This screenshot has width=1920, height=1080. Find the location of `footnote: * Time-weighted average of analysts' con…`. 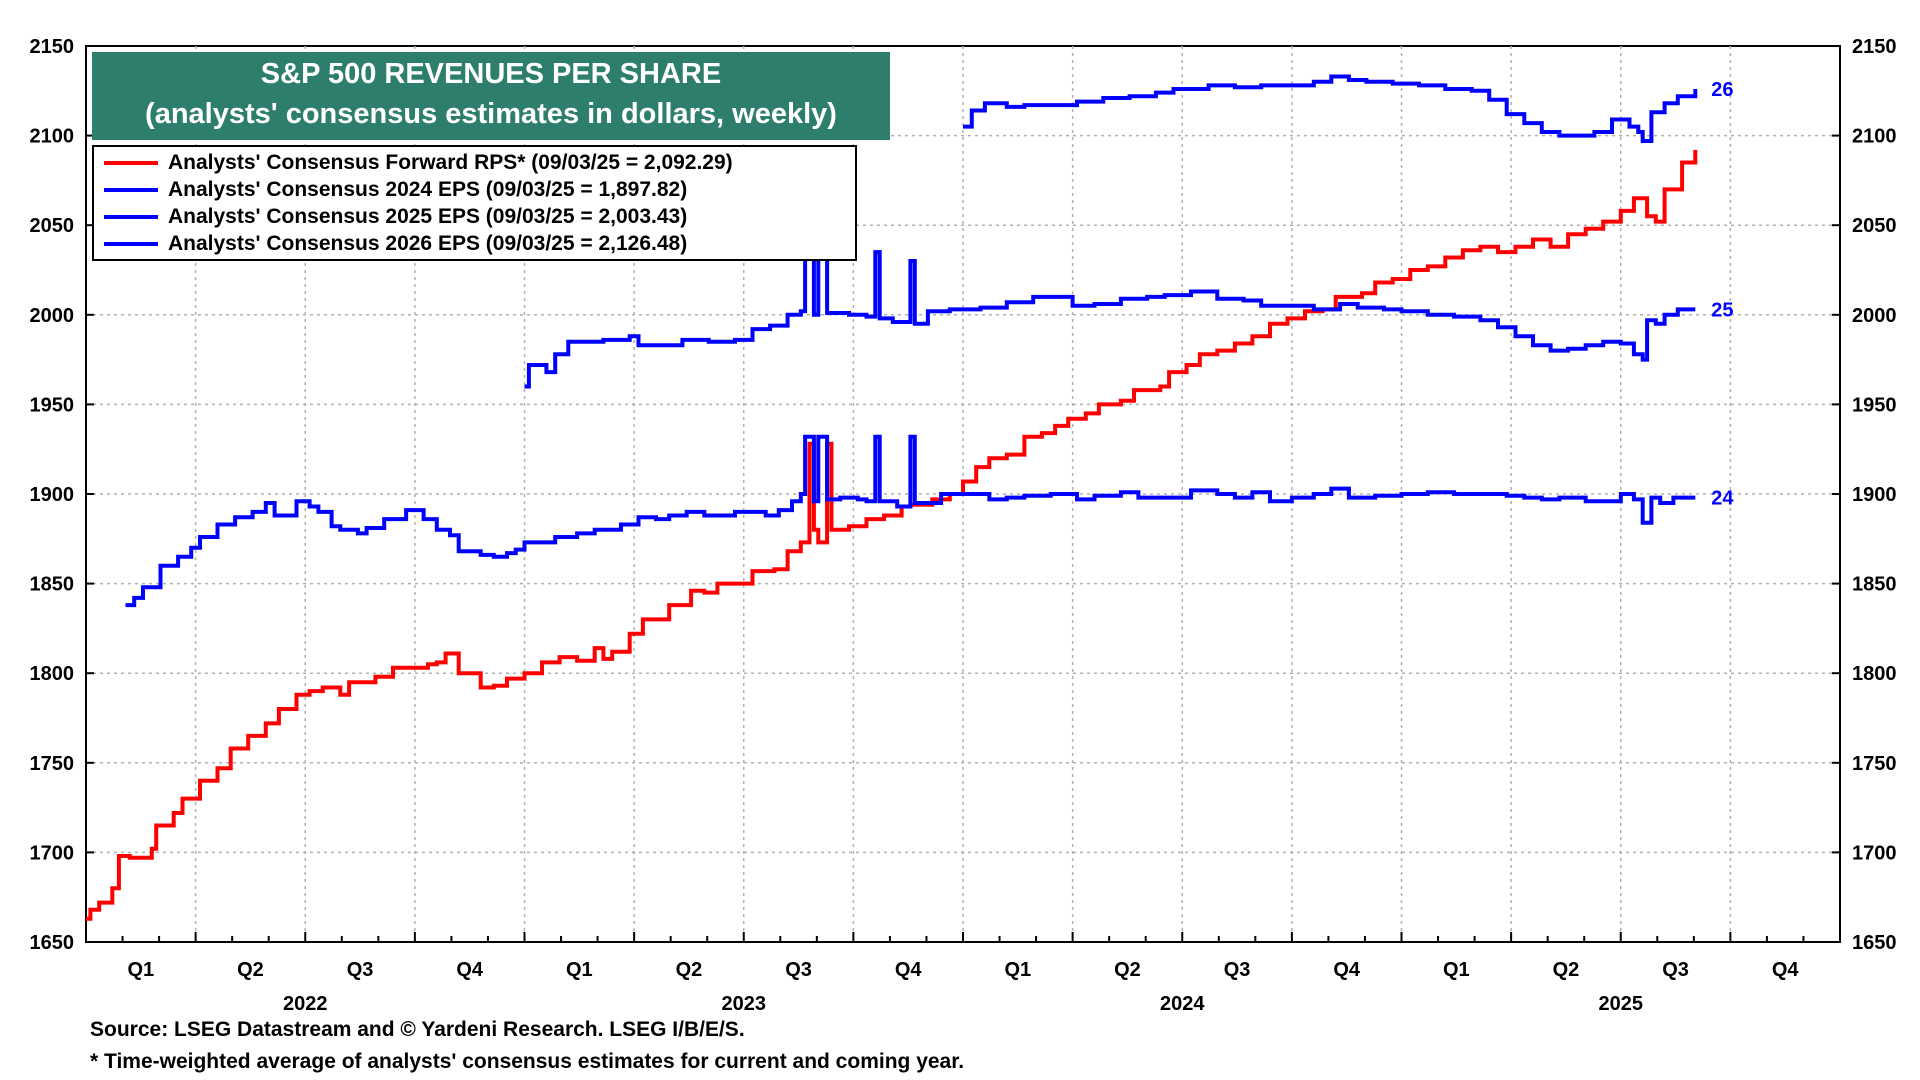

footnote: * Time-weighted average of analysts' con… is located at coordinates (527, 1061).